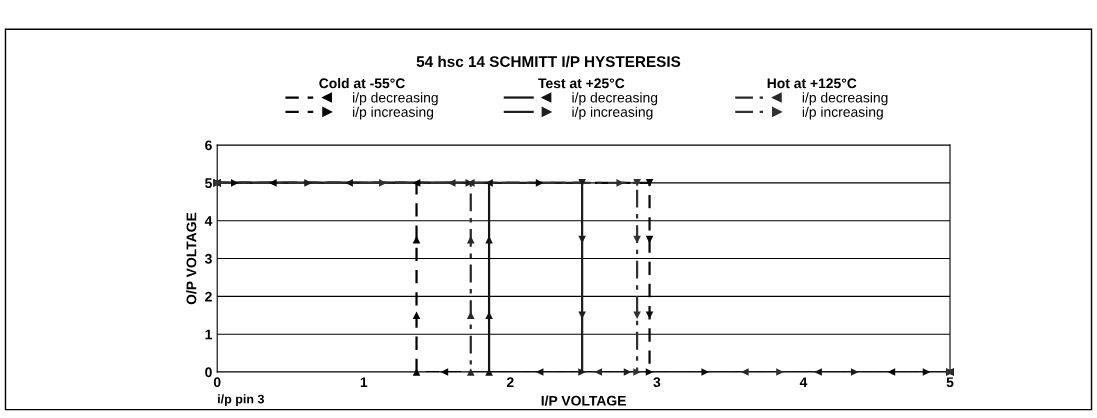 This screenshot has width=1097, height=418. I want to click on y-tick-label: 1, so click(208, 334).